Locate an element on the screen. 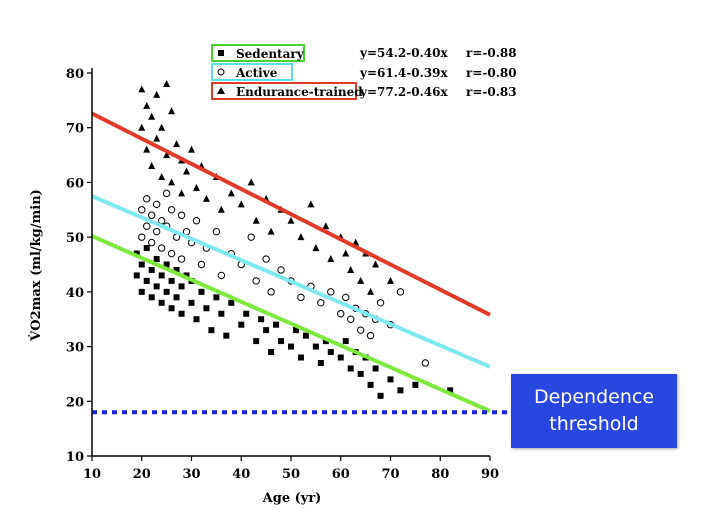 Image resolution: width=704 pixels, height=518 pixels. legend-box-endurance-trained is located at coordinates (284, 91).